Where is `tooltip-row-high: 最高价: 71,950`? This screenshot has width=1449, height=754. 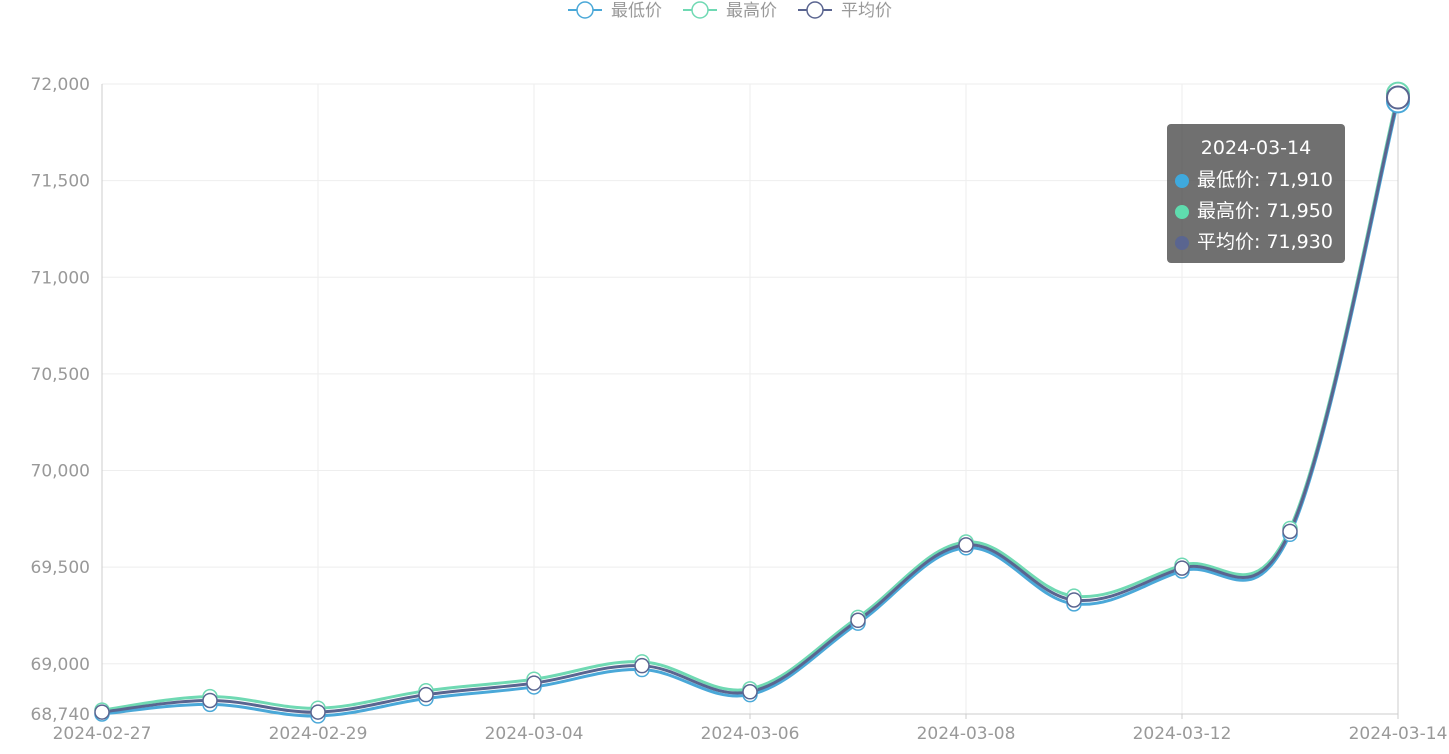 tooltip-row-high: 最高价: 71,950 is located at coordinates (1256, 211).